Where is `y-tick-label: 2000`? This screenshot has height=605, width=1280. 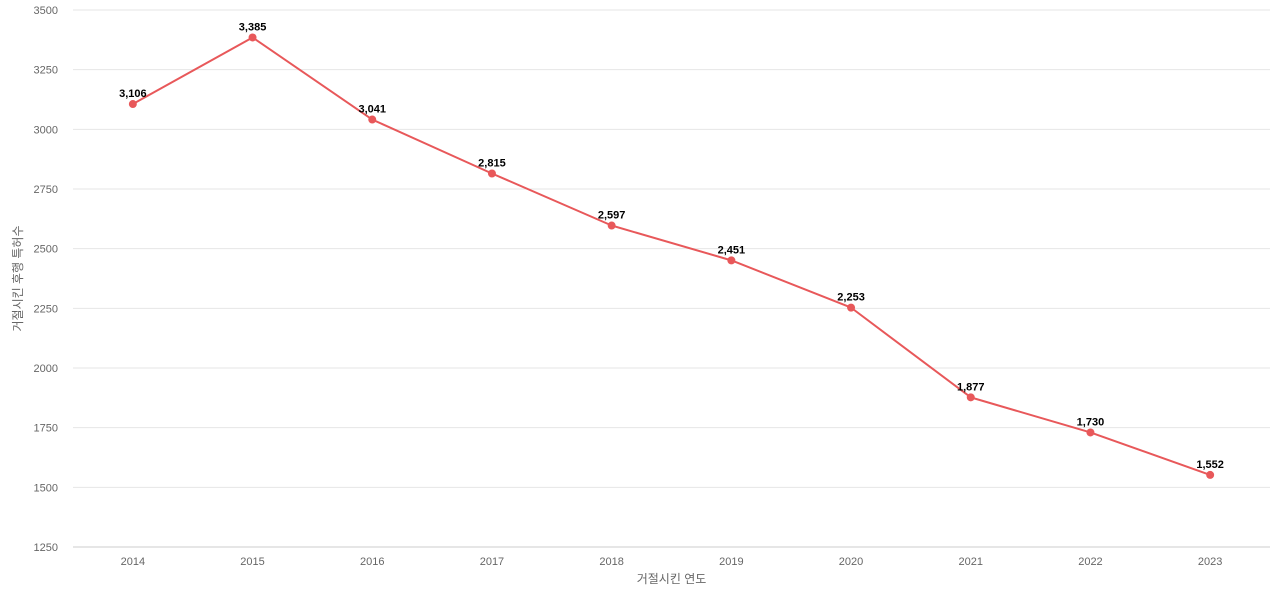
y-tick-label: 2000 is located at coordinates (46, 369).